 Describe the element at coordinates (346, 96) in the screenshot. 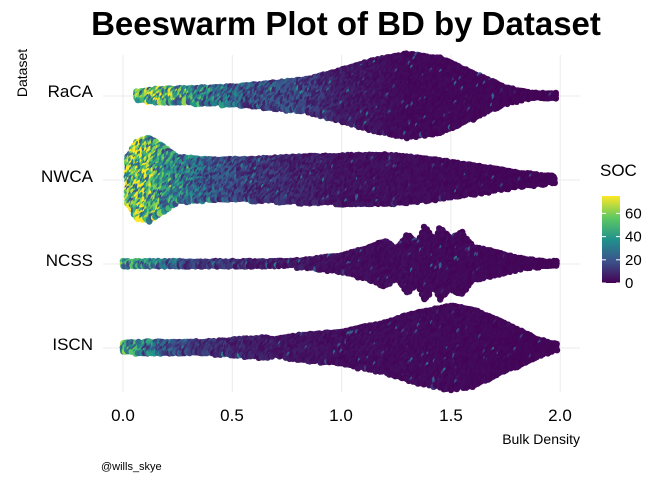

I see `series-raca` at that location.